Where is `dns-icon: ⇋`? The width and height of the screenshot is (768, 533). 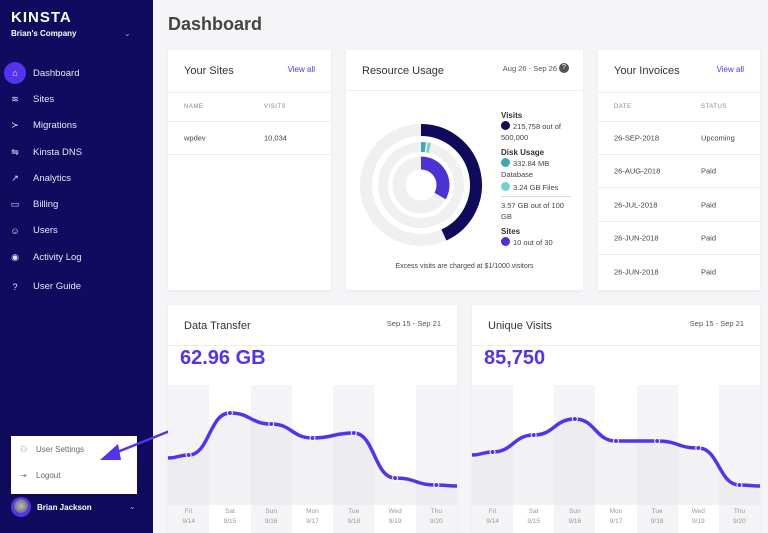 dns-icon: ⇋ is located at coordinates (15, 151).